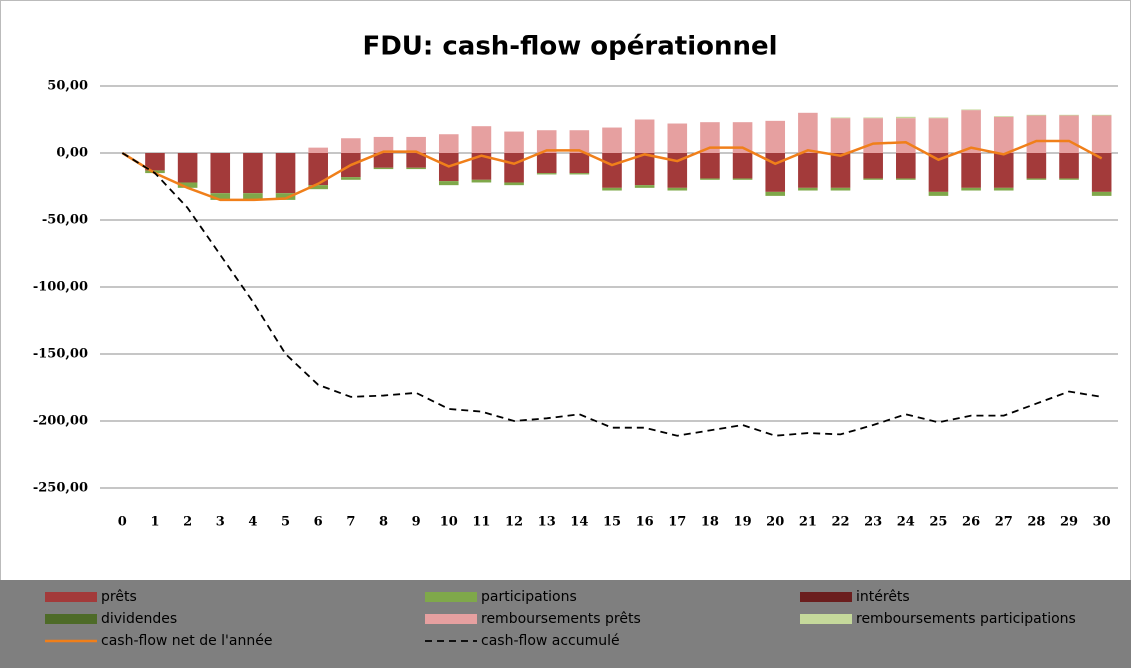 The height and width of the screenshot is (668, 1131). What do you see at coordinates (60, 488) in the screenshot?
I see `y-tick-label: -250,00` at bounding box center [60, 488].